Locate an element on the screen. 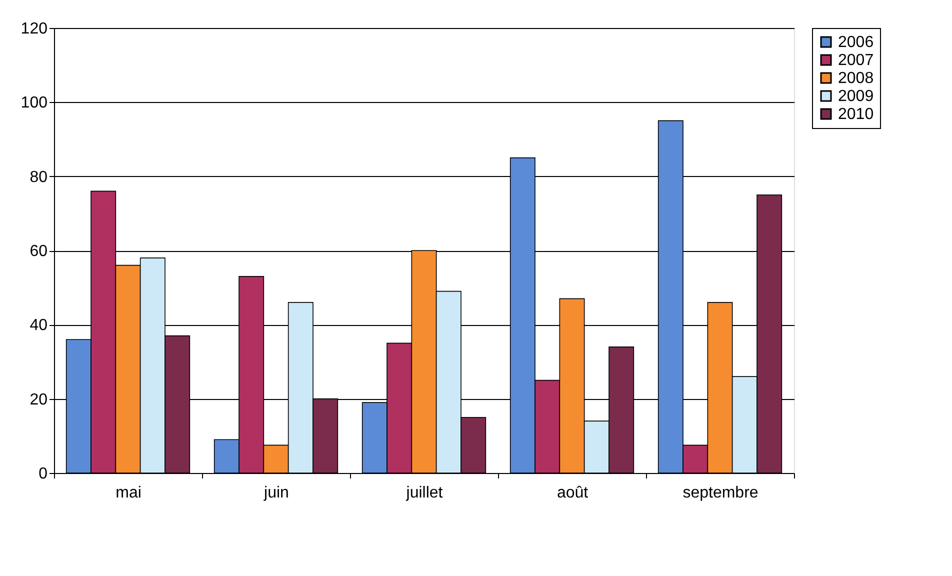 The image size is (952, 576). legend-label: 2006 is located at coordinates (856, 42).